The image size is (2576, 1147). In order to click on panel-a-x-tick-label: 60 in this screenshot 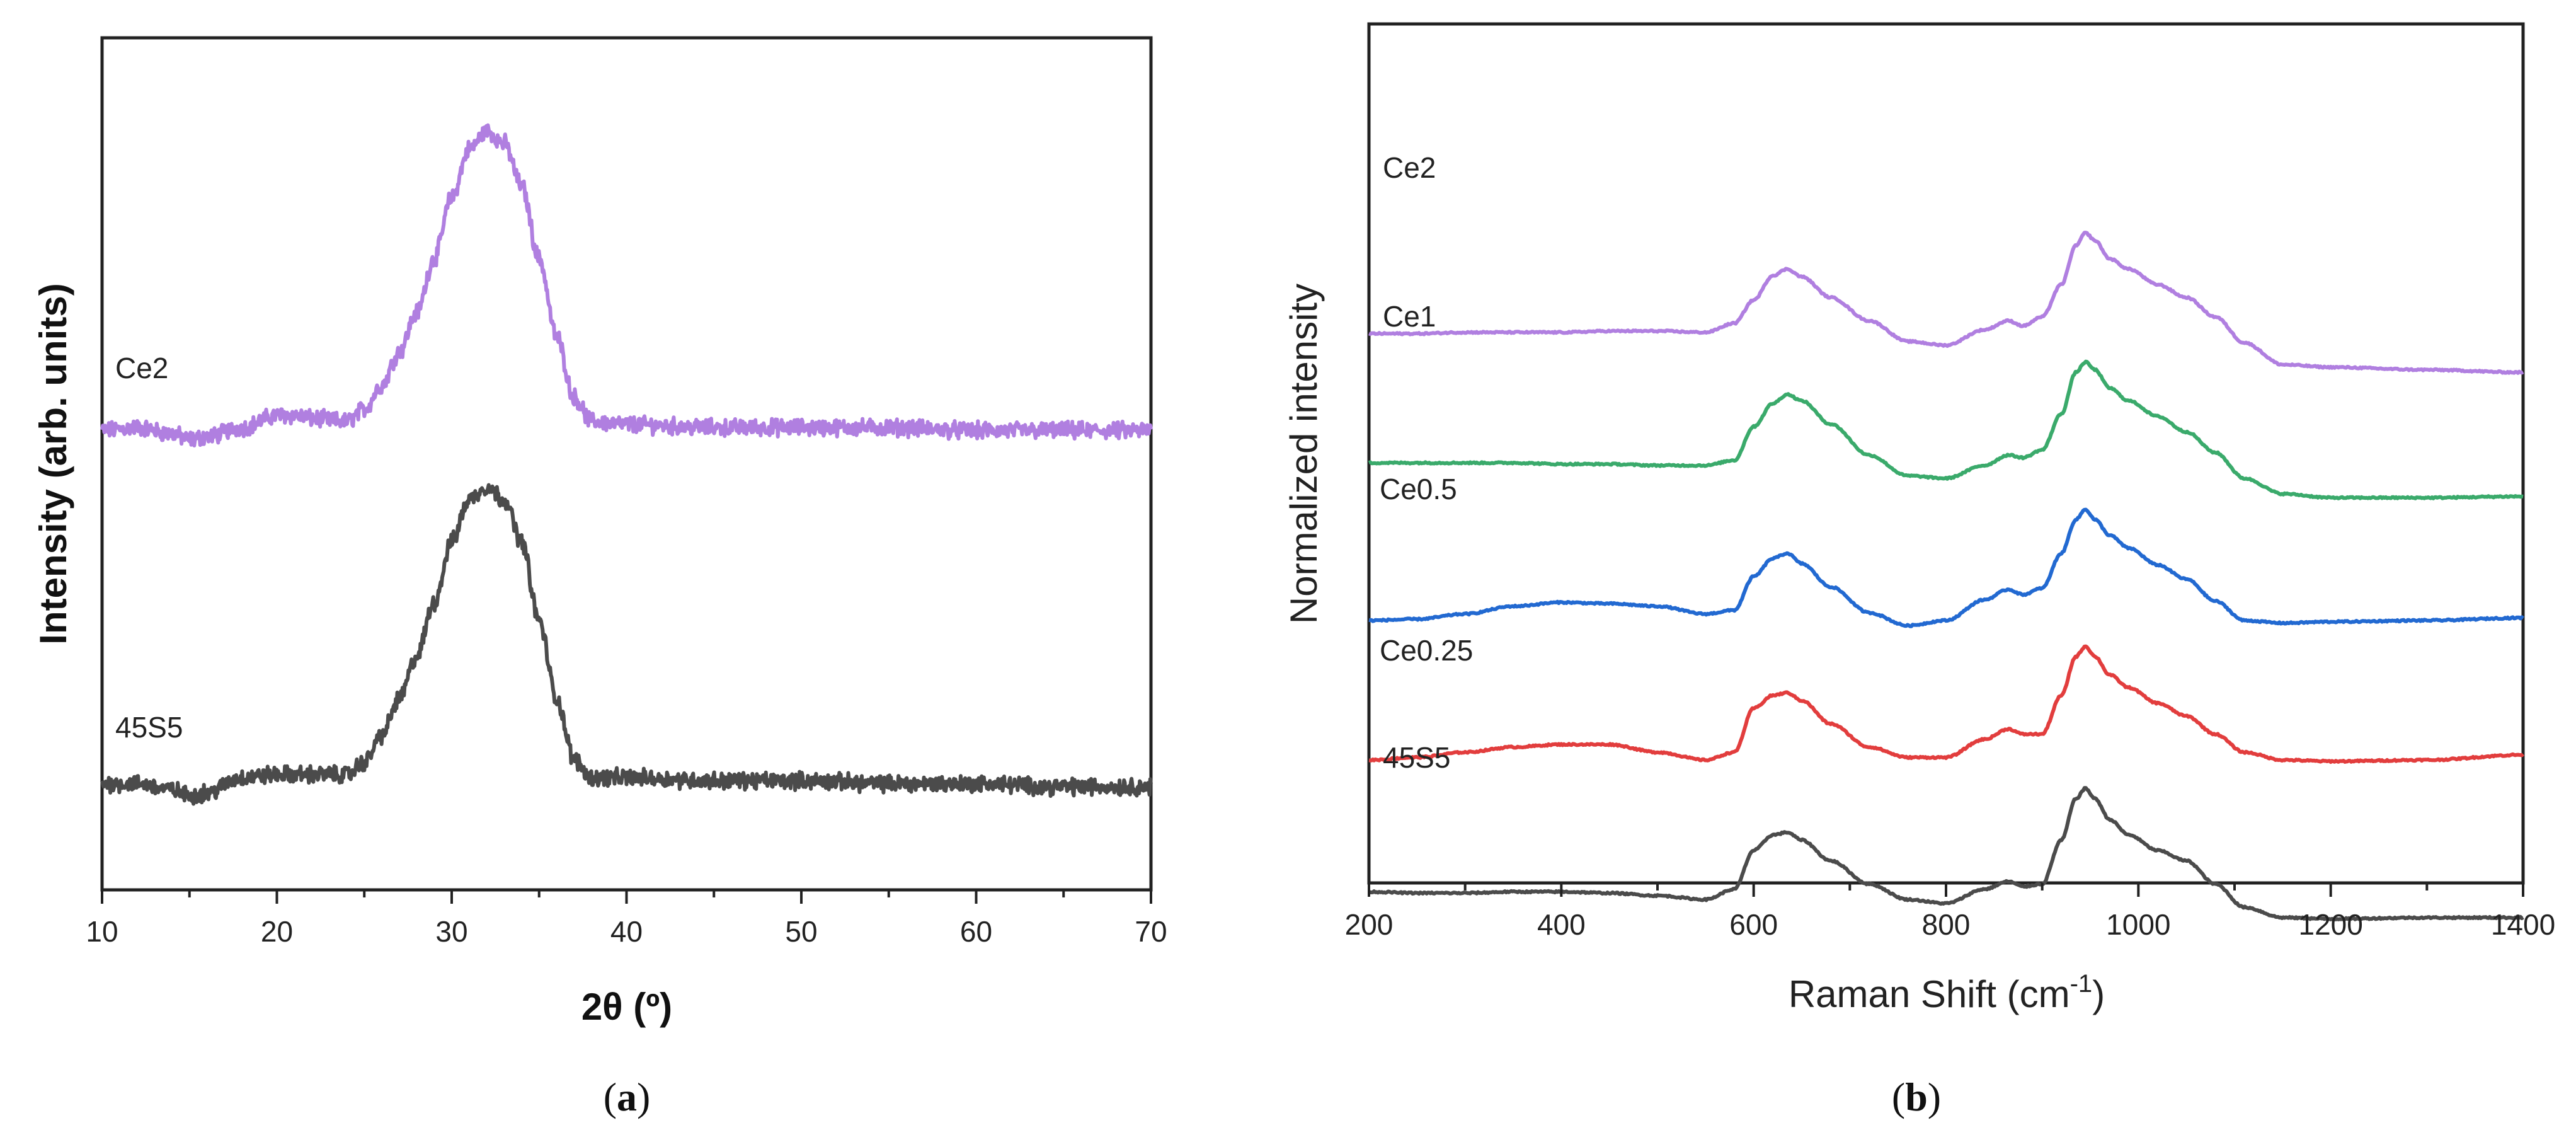, I will do `click(976, 931)`.